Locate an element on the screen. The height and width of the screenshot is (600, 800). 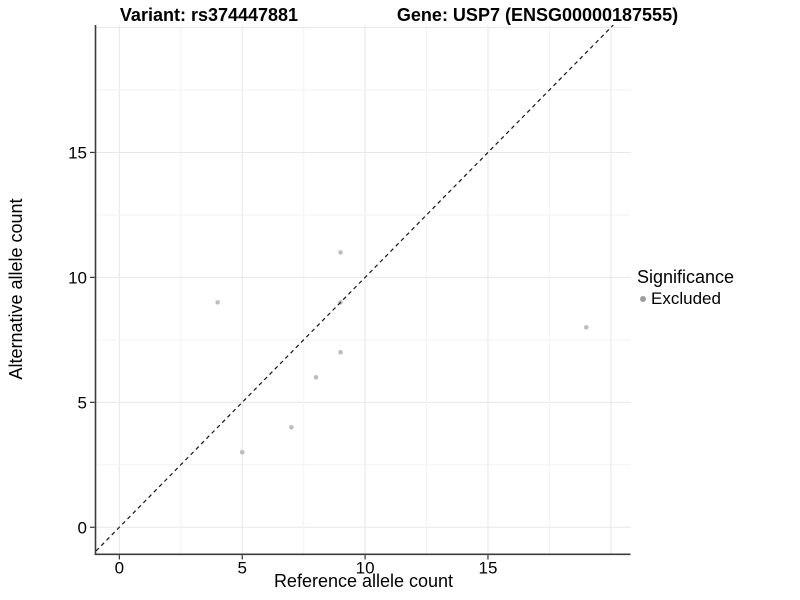
x-axis-title: Reference allele count is located at coordinates (363, 581).